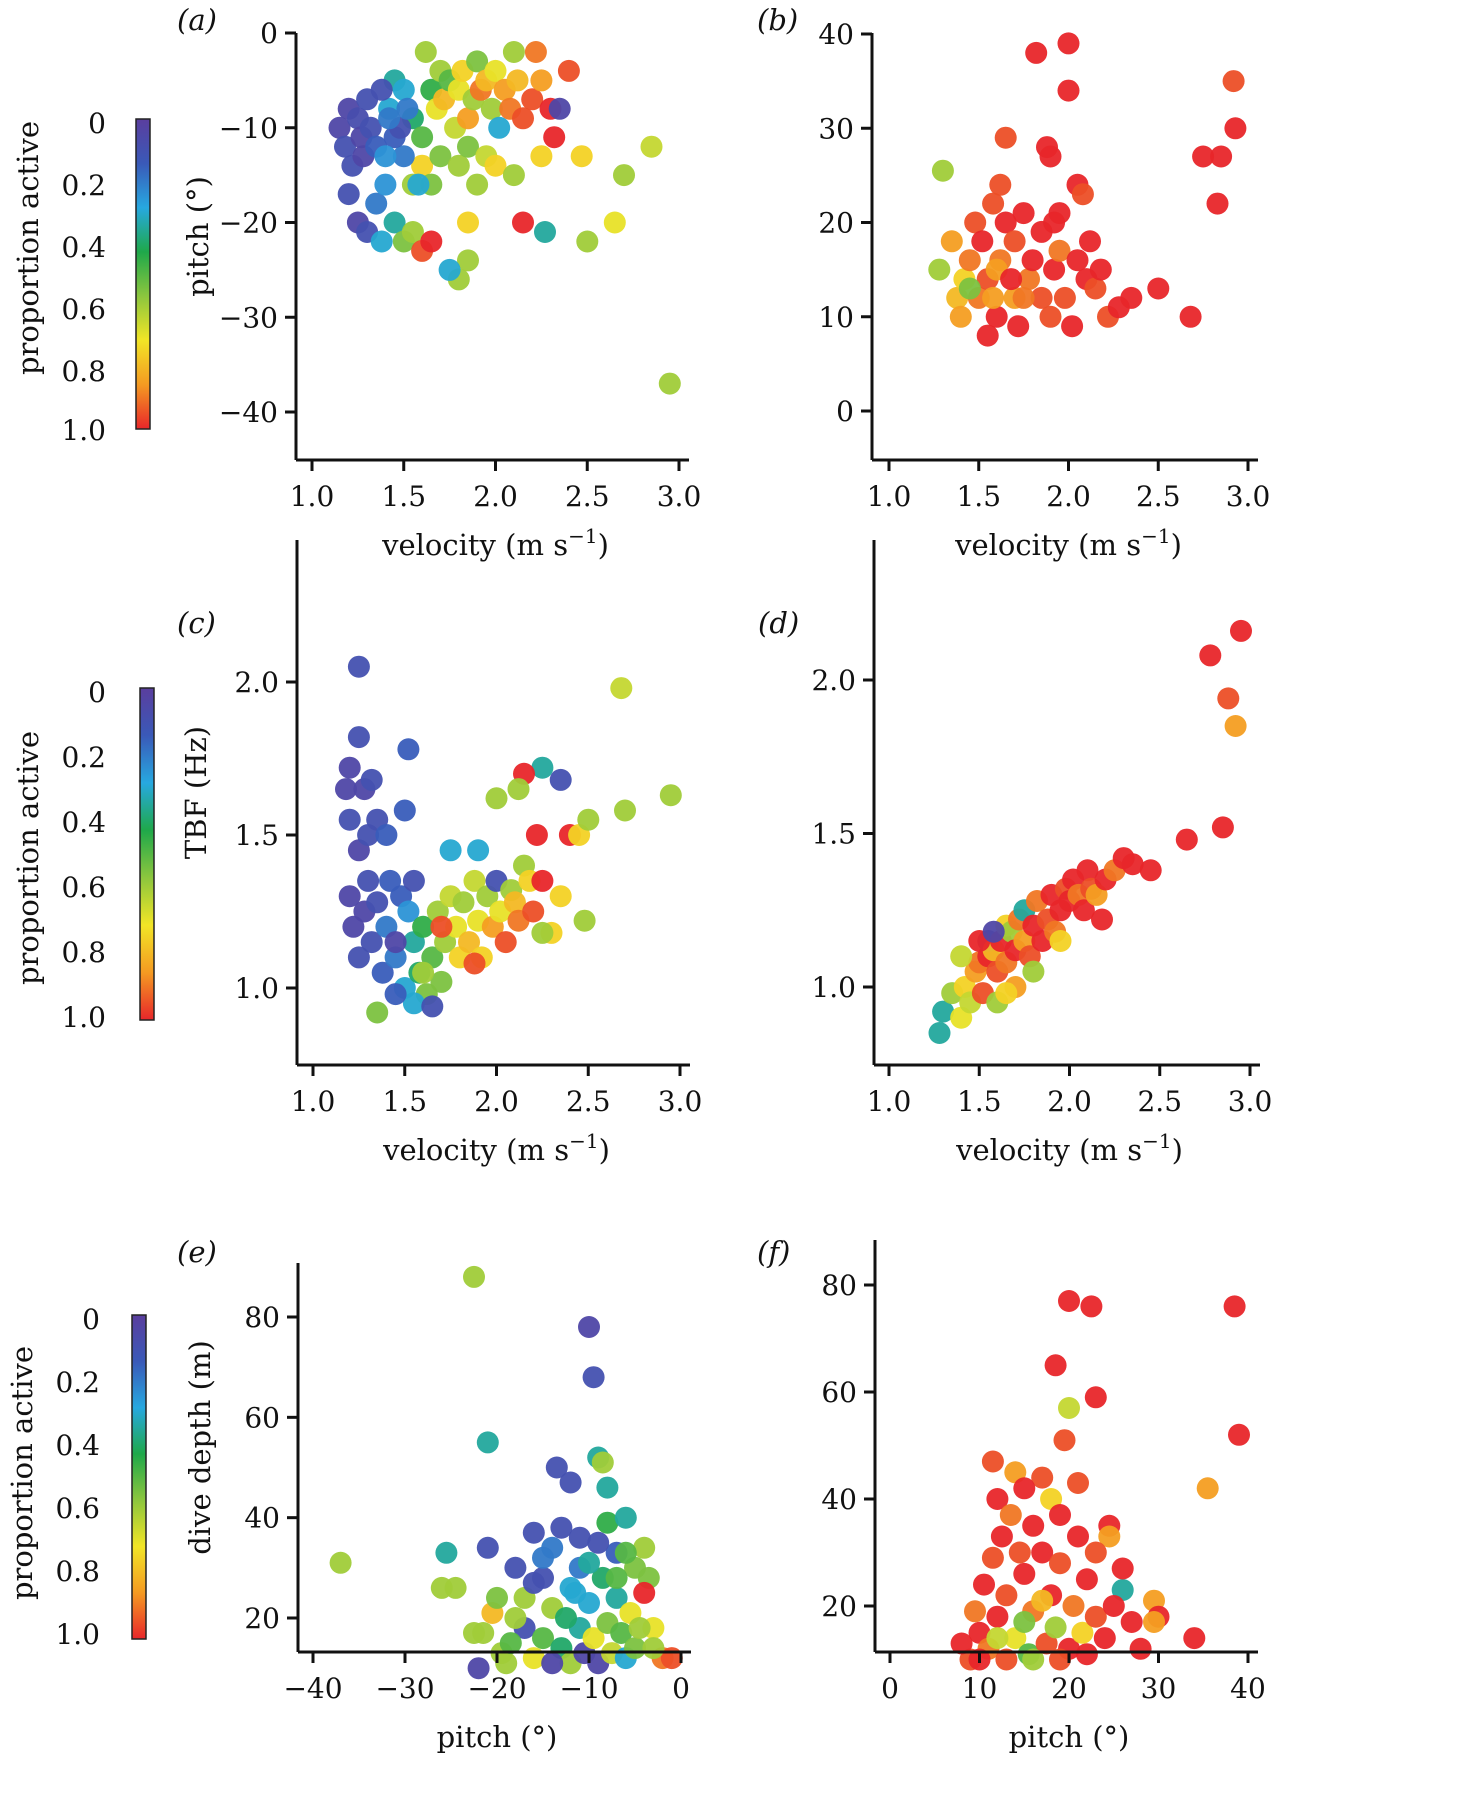  Describe the element at coordinates (1159, 1101) in the screenshot. I see `x-tick-label: 2.5` at that location.